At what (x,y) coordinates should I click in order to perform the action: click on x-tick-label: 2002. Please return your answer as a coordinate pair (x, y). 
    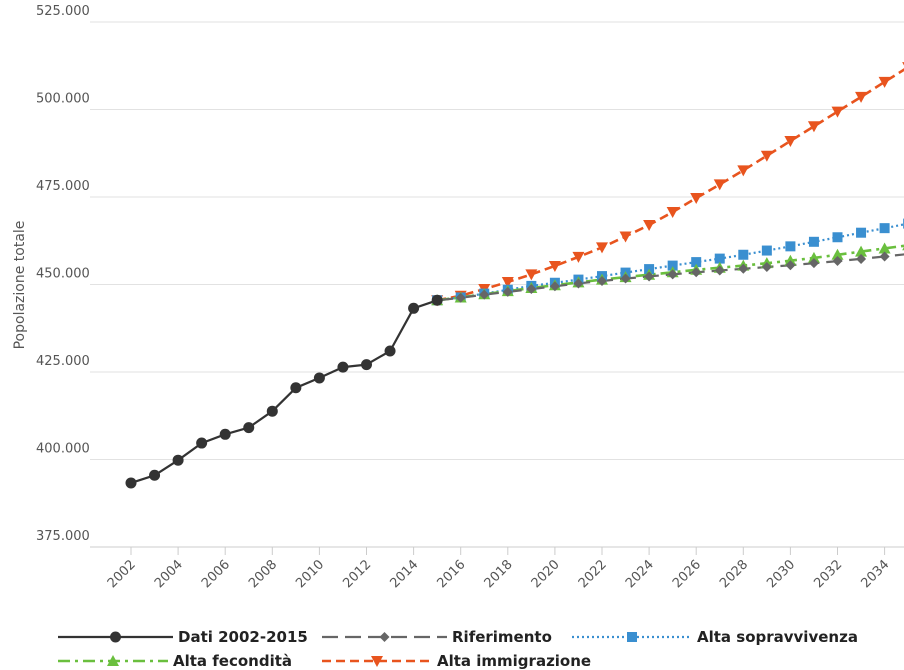
    Looking at the image, I should click on (122, 574).